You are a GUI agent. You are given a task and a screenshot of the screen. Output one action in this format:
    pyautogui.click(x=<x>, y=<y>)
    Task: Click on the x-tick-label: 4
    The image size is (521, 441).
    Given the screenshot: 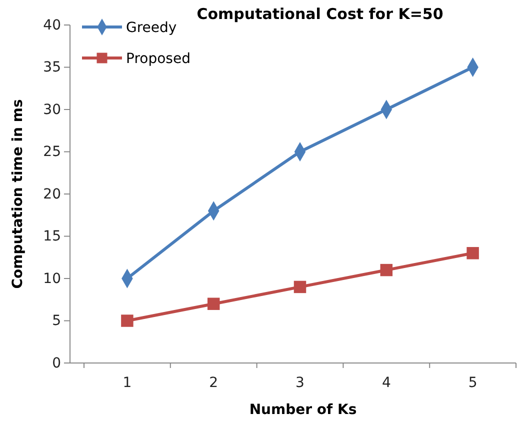 What is the action you would take?
    pyautogui.click(x=386, y=382)
    